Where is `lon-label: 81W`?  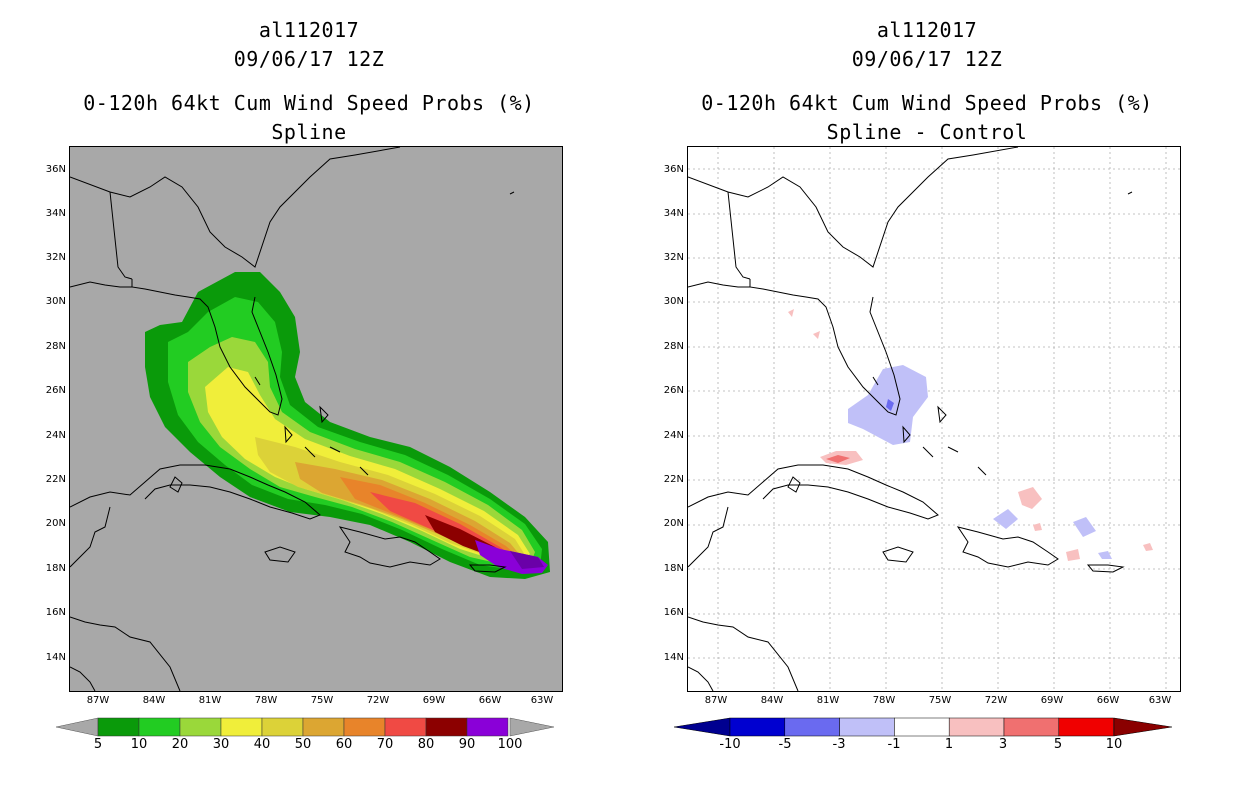
lon-label: 81W is located at coordinates (210, 700).